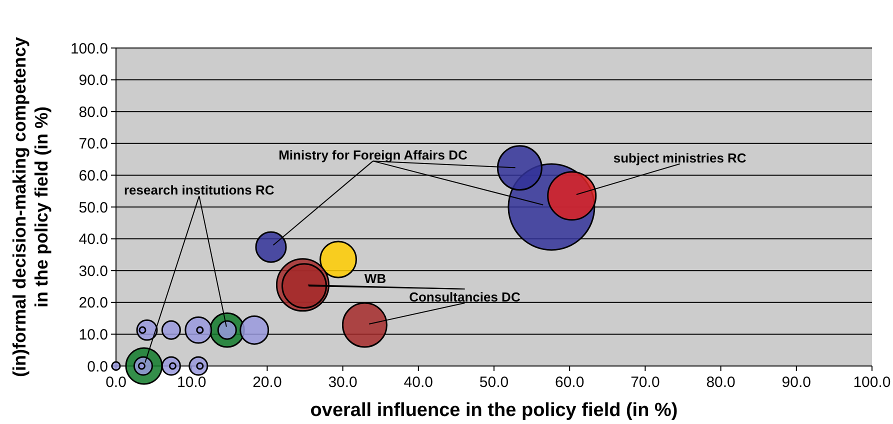  Describe the element at coordinates (93, 335) in the screenshot. I see `y-tick-label: 10.0` at that location.